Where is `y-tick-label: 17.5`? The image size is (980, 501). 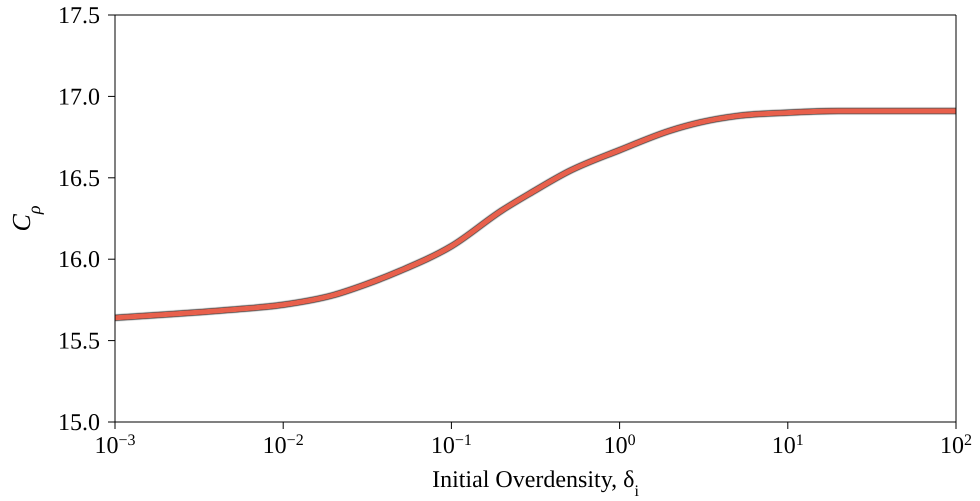
y-tick-label: 17.5 is located at coordinates (79, 16).